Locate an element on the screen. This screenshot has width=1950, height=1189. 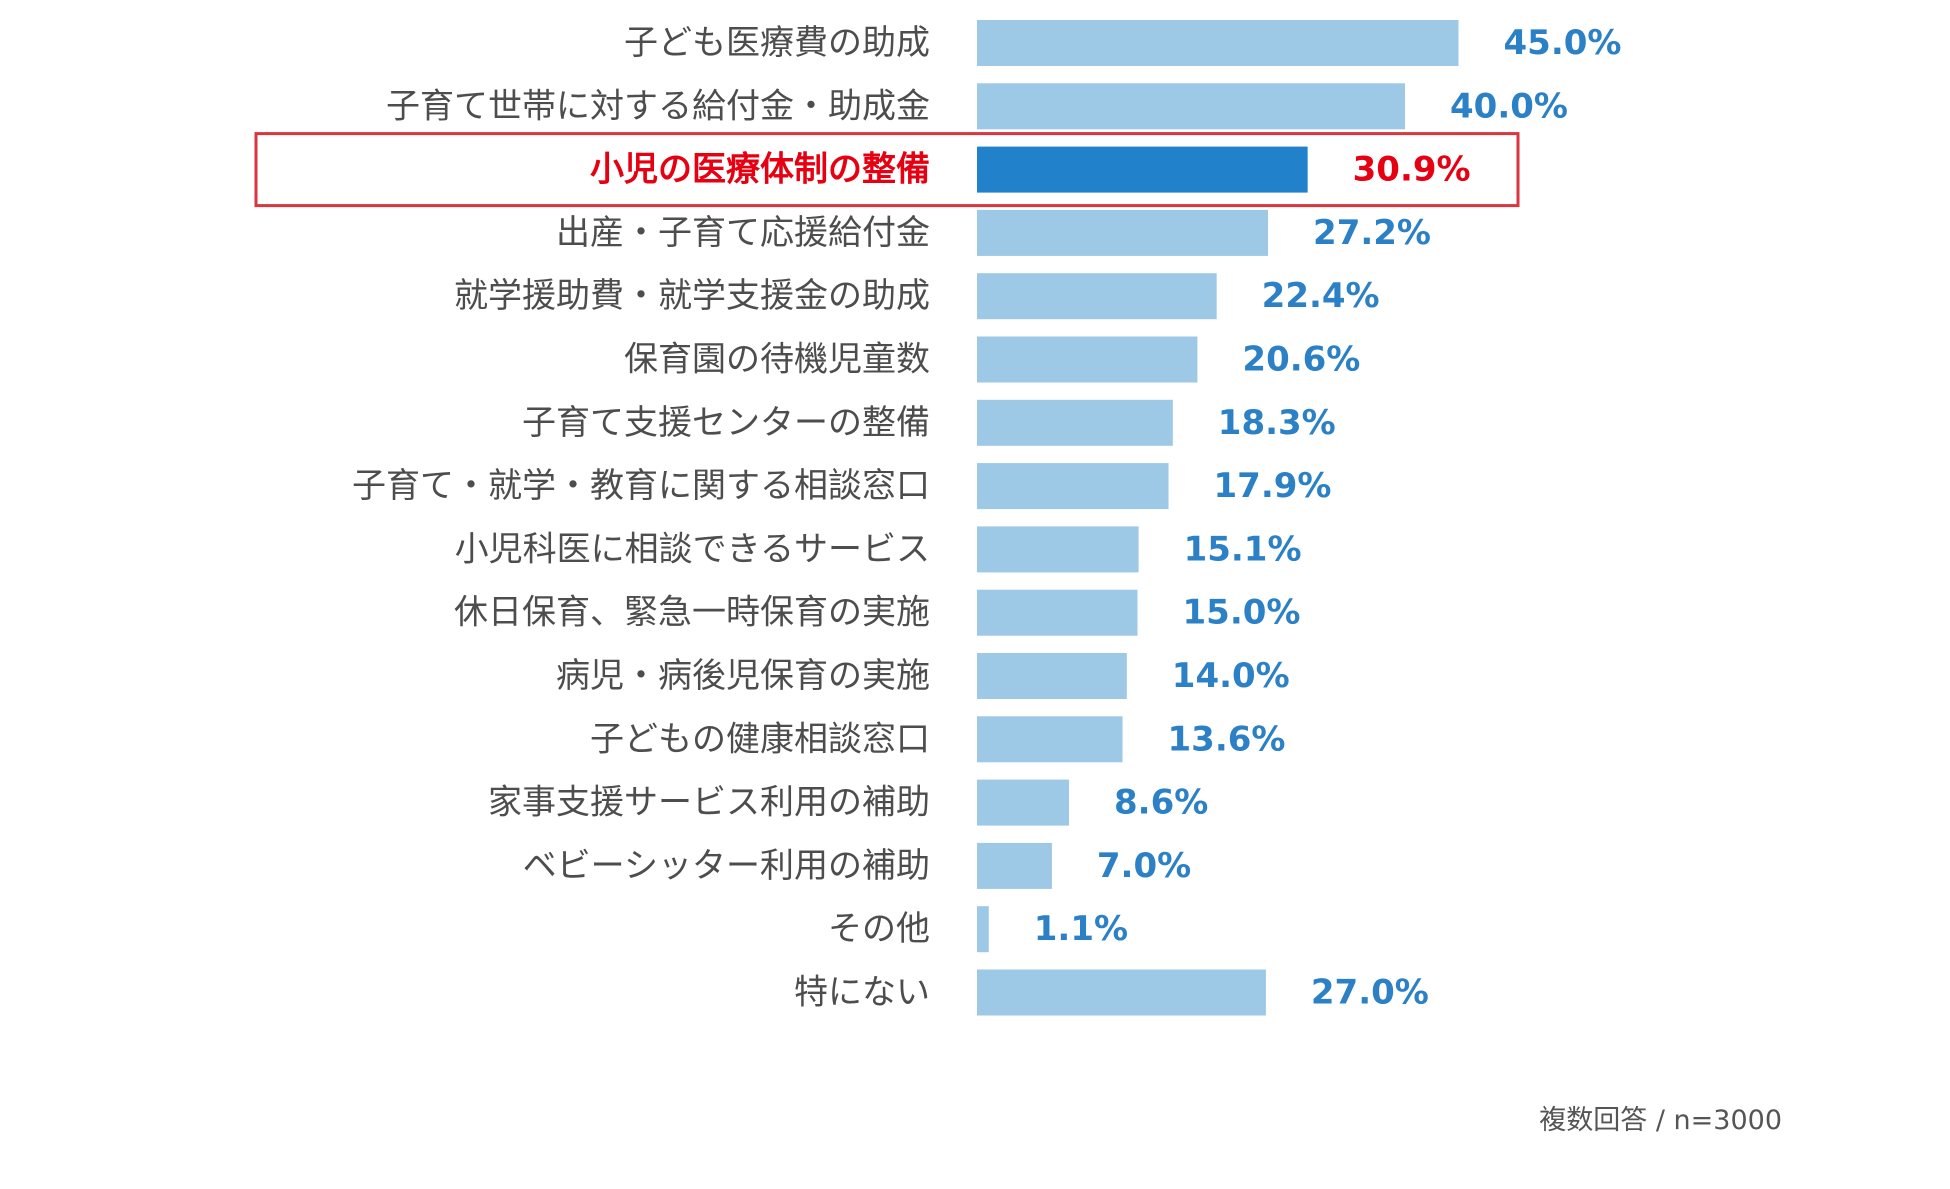
category-label-14: ベビーシッター利用の補助 is located at coordinates (726, 866).